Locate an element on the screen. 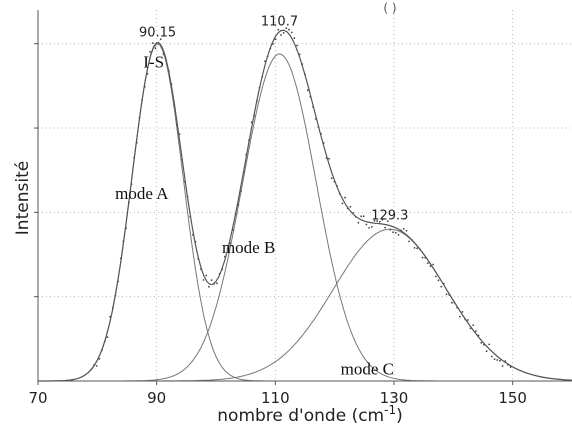  x-tick-labels: 70 90 110 130 150 is located at coordinates (277, 398).